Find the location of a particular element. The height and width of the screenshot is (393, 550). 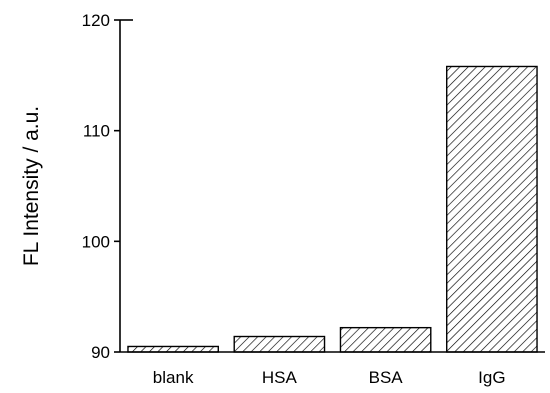

y-axis-label: FL Intensity / a.u. is located at coordinates (31, 186).